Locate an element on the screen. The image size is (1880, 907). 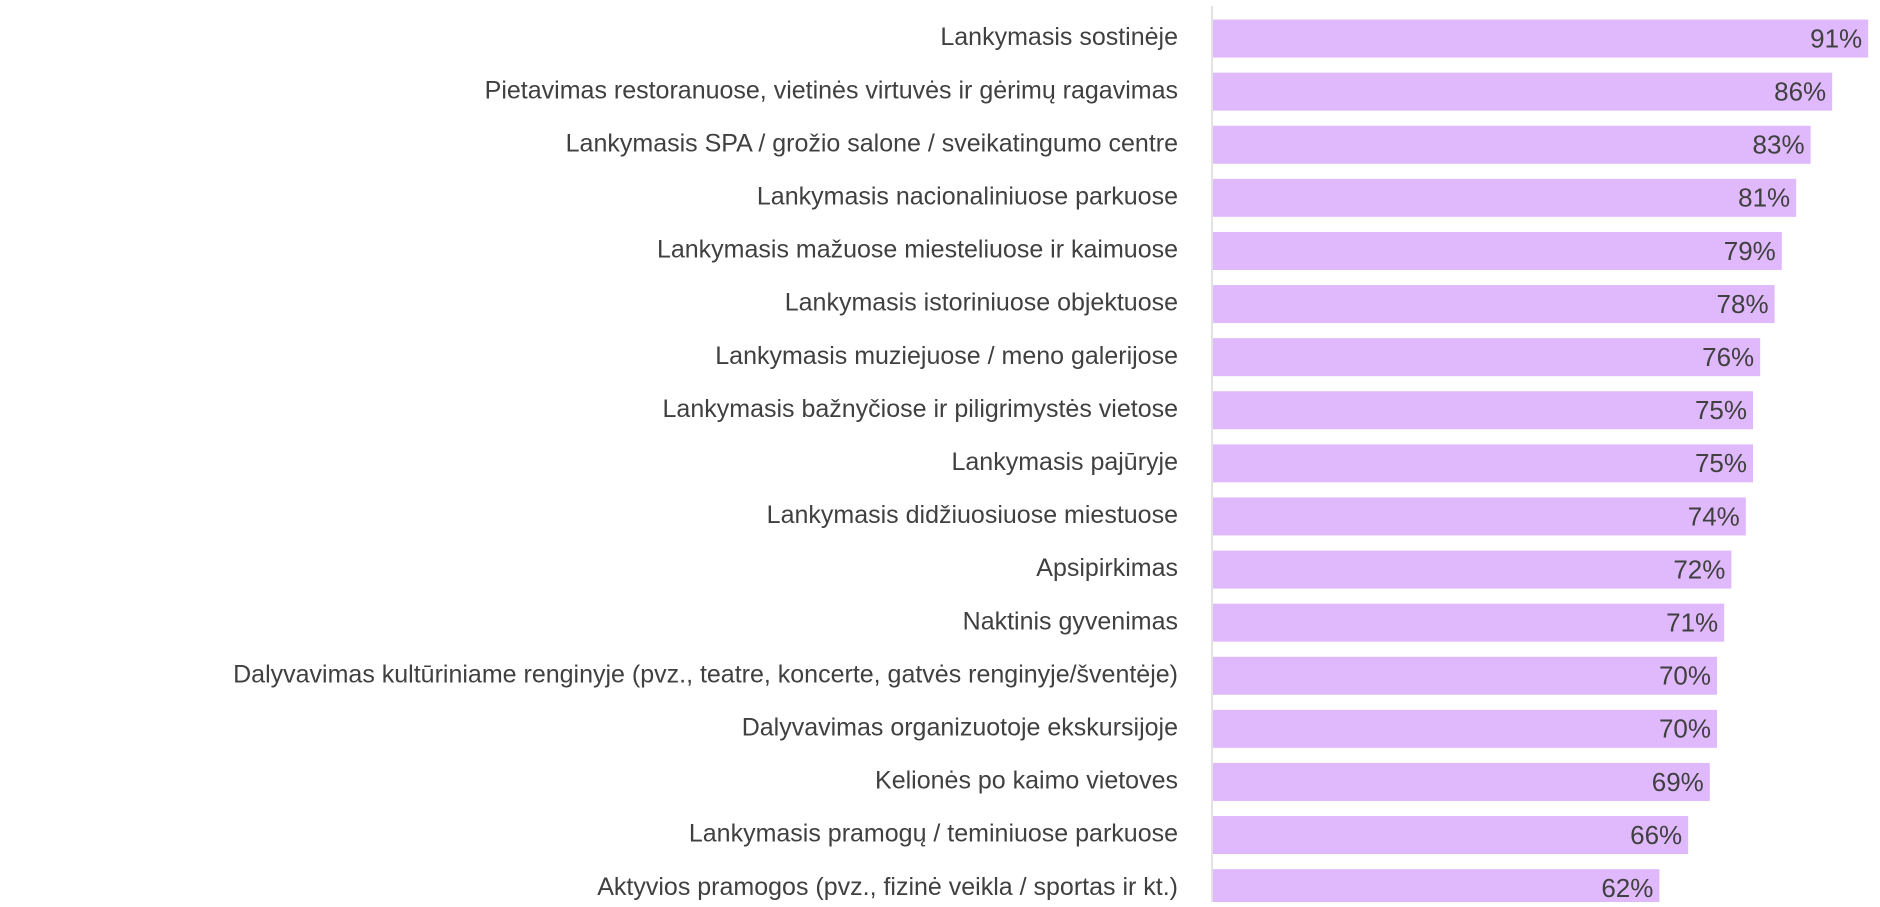
value-label: 91% is located at coordinates (1836, 38).